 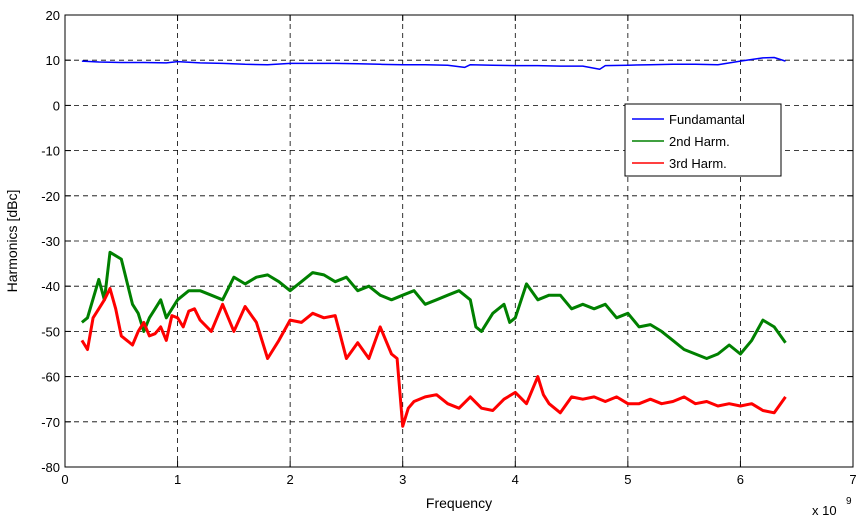 What do you see at coordinates (53, 60) in the screenshot?
I see `y-tick-label: 10` at bounding box center [53, 60].